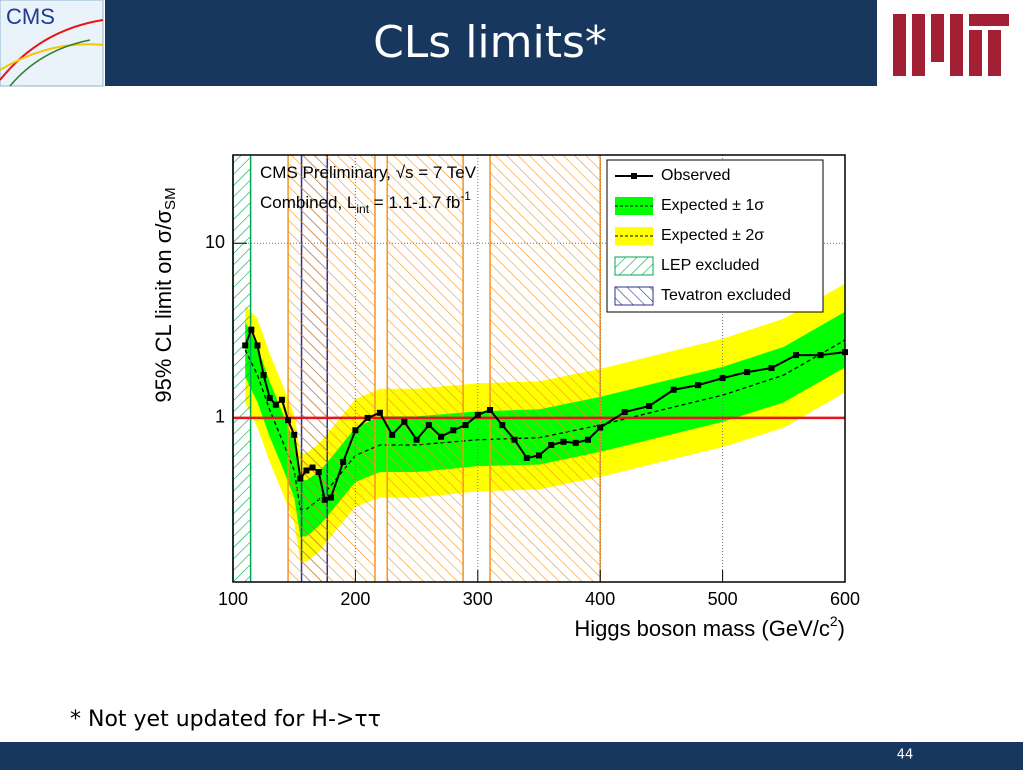 The width and height of the screenshot is (1023, 770). Describe the element at coordinates (170, 198) in the screenshot. I see `y-axis-label-sub: SM` at that location.